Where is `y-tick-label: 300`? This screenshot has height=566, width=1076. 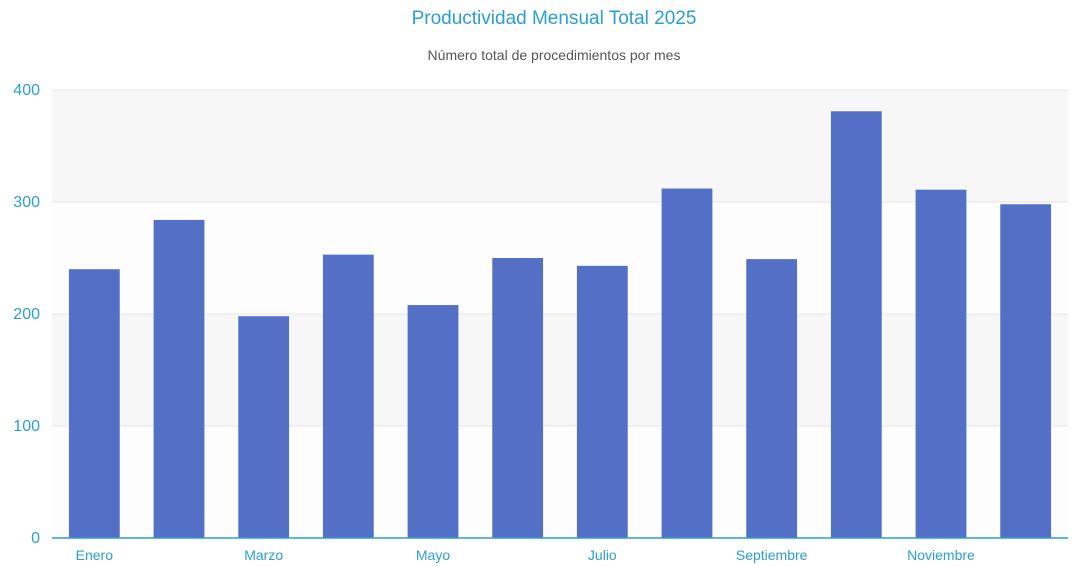
y-tick-label: 300 is located at coordinates (26, 202).